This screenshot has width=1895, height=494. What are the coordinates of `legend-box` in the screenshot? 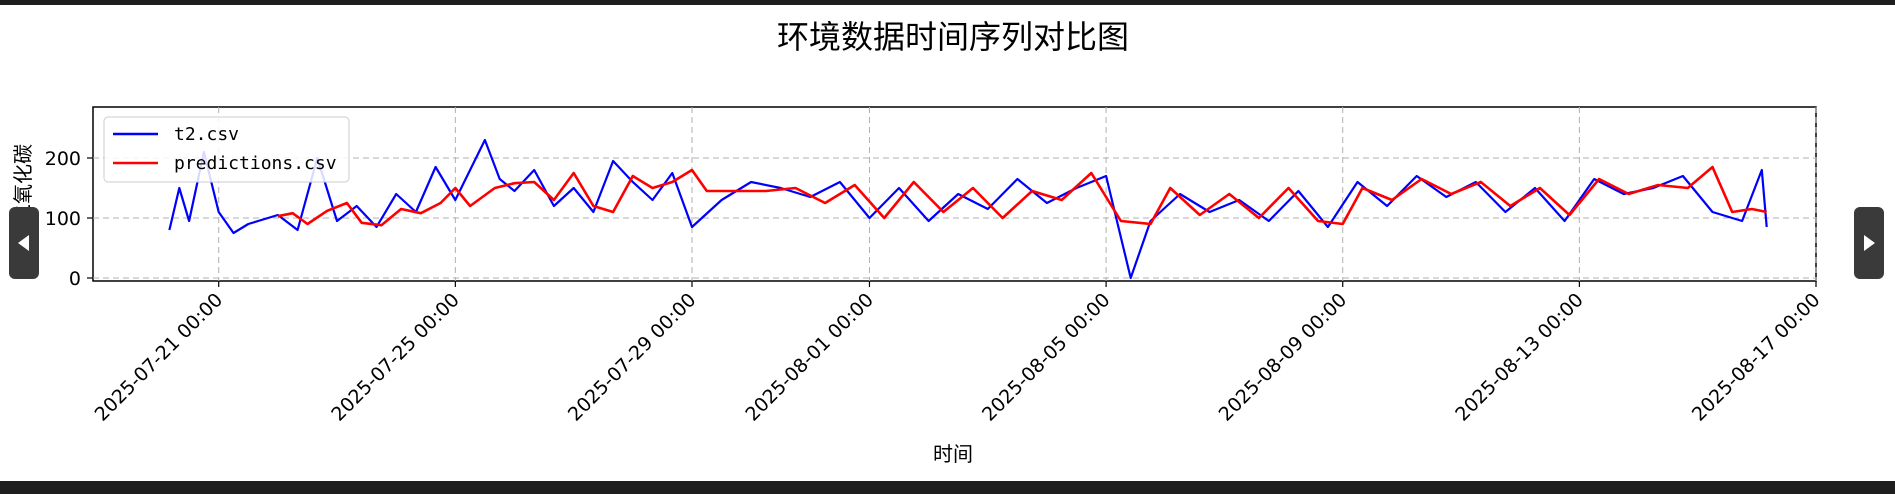 It's located at (226, 149).